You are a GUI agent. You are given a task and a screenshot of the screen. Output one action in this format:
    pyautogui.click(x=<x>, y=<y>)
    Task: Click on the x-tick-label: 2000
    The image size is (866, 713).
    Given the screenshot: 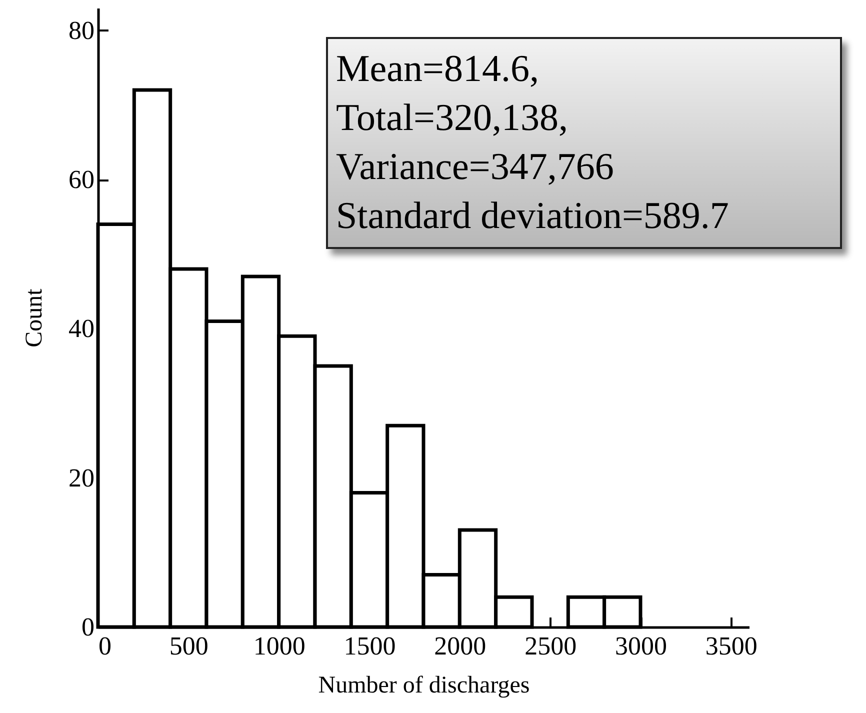 What is the action you would take?
    pyautogui.click(x=460, y=646)
    